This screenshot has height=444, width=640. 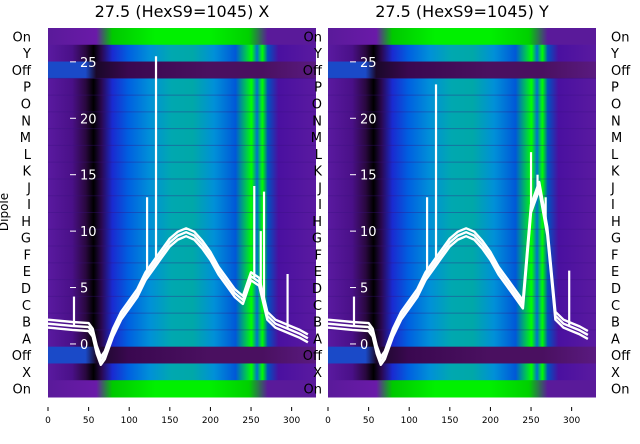 What do you see at coordinates (615, 172) in the screenshot?
I see `row-label-right: K` at bounding box center [615, 172].